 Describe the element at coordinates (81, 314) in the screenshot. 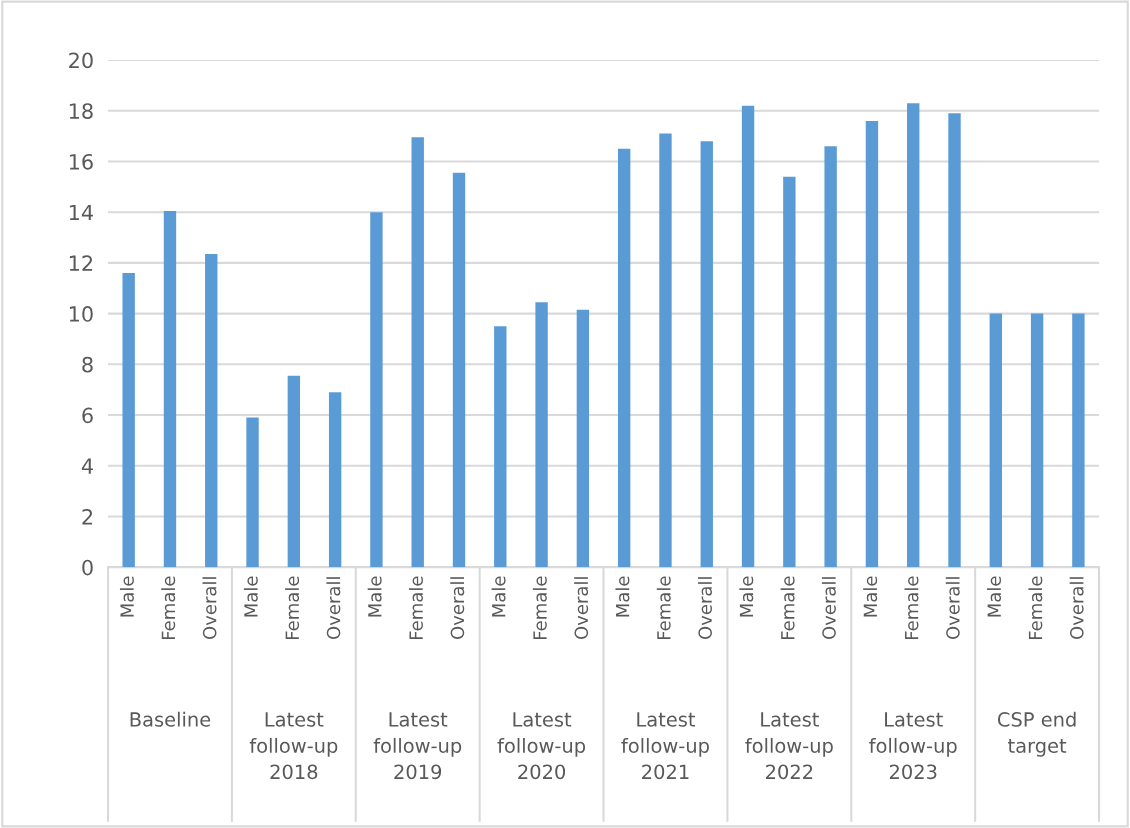

I see `y-tick-label: 10` at that location.